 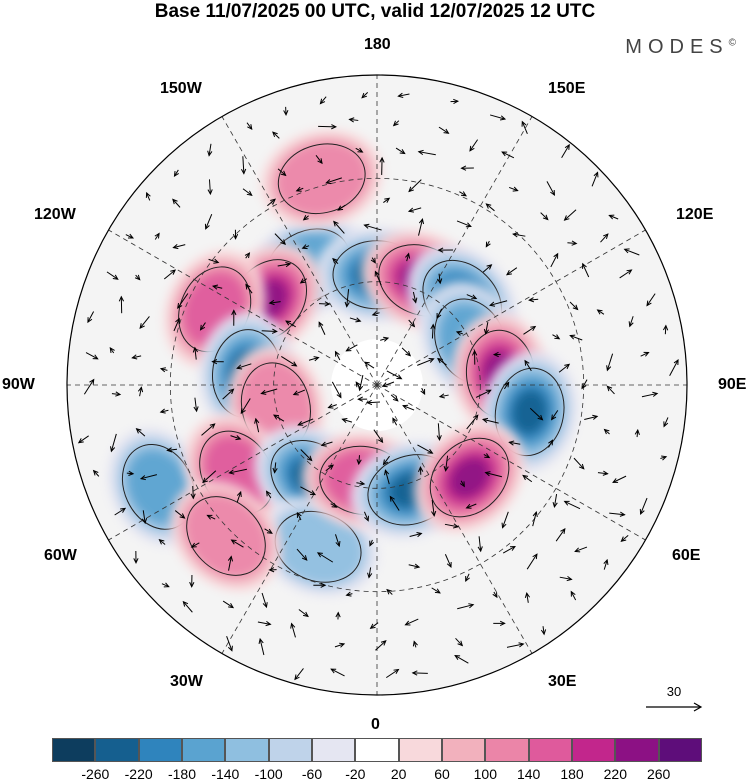 What do you see at coordinates (528, 774) in the screenshot?
I see `colorbar-tick-label: 140` at bounding box center [528, 774].